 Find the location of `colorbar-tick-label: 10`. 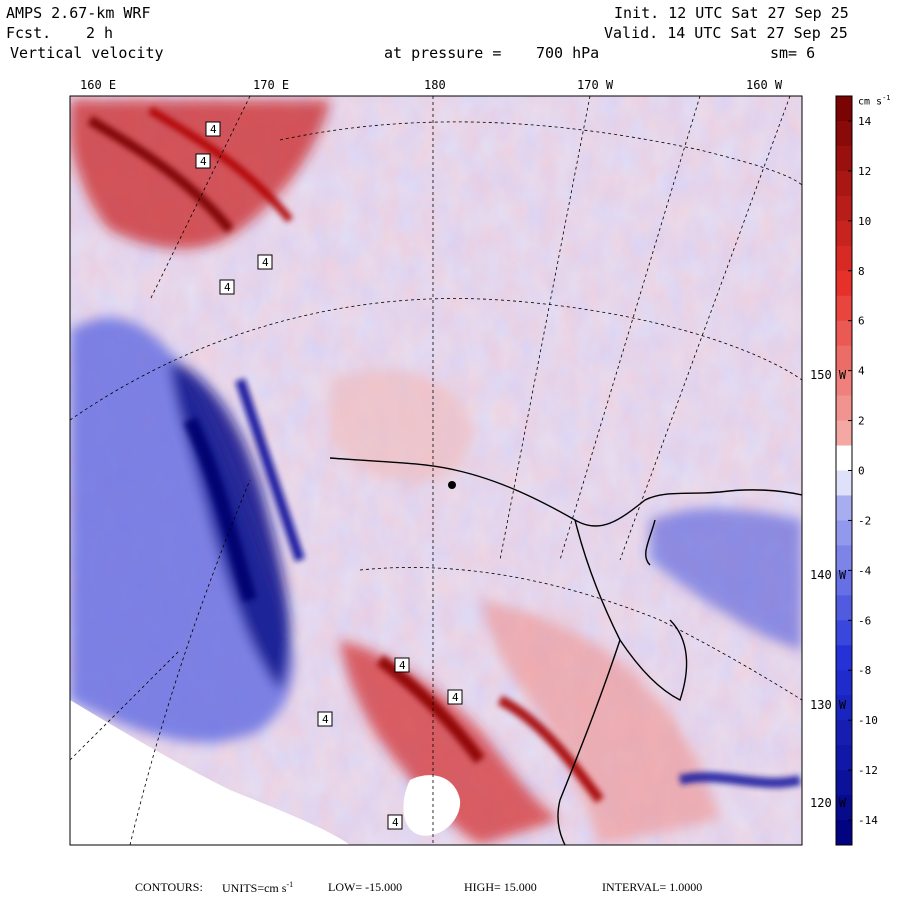

colorbar-tick-label: 10 is located at coordinates (864, 221).